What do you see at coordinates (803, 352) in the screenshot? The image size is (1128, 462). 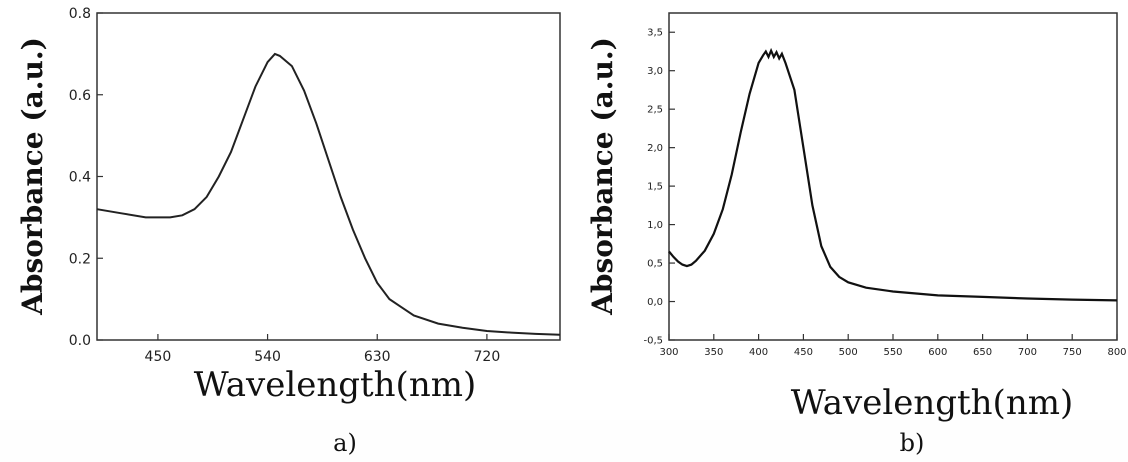 I see `x-tick-label-b: 450` at bounding box center [803, 352].